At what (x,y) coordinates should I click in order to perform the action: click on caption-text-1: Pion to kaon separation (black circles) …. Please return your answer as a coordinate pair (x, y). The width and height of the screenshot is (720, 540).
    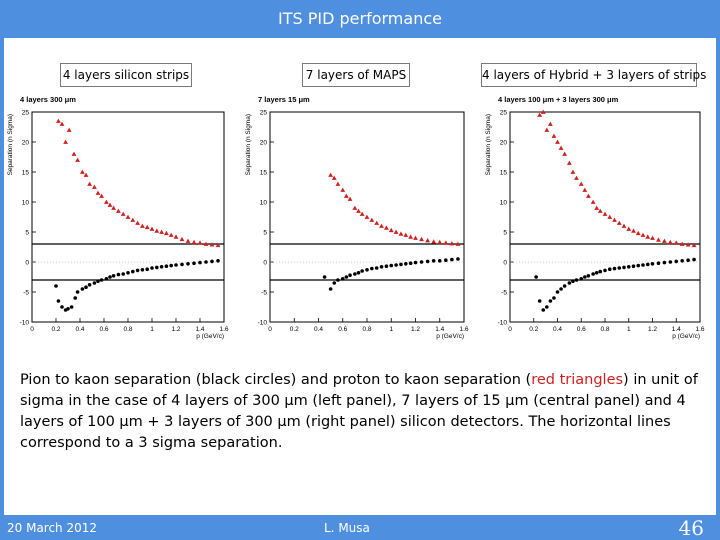
    Looking at the image, I should click on (276, 380).